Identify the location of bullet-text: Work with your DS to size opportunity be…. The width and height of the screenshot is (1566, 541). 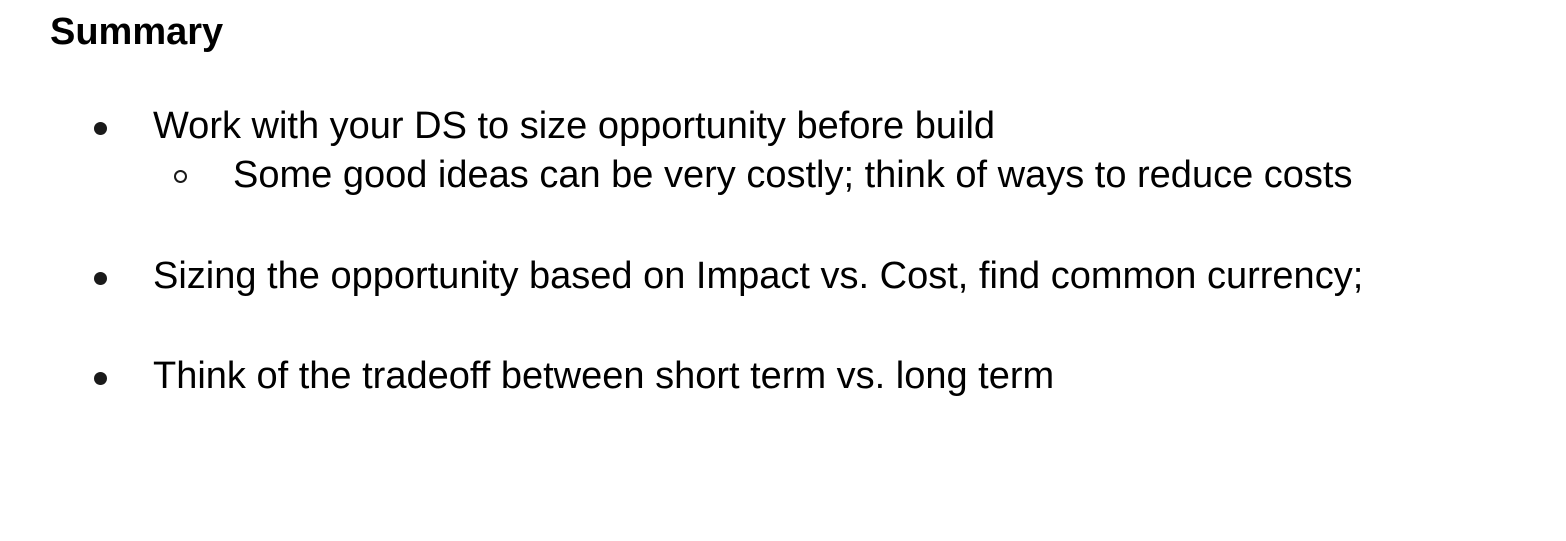
(574, 126).